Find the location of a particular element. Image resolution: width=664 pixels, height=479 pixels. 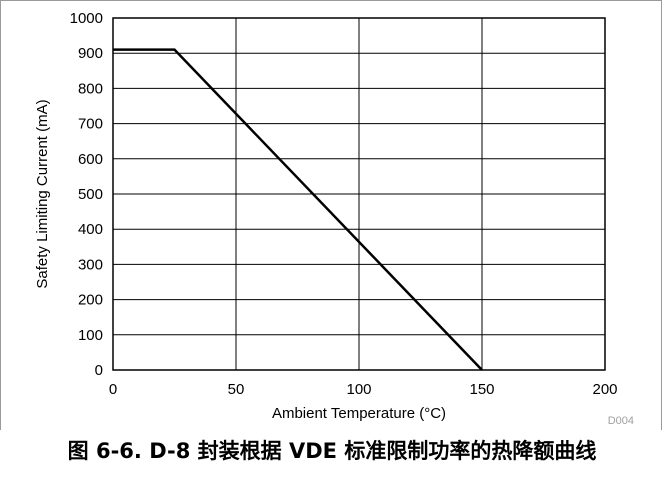

y-axis-title: Safety Limiting Current (mA) is located at coordinates (42, 193).